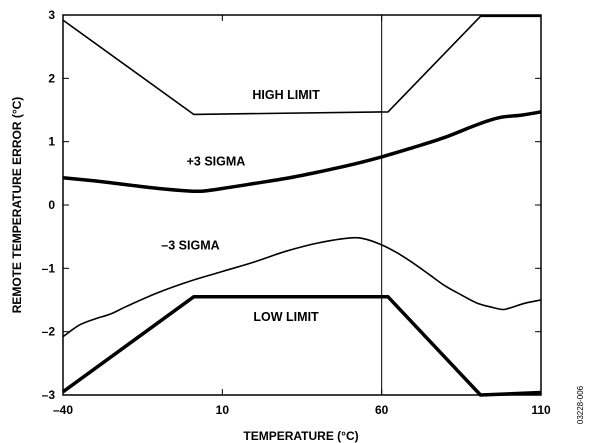 This screenshot has width=592, height=443. What do you see at coordinates (382, 410) in the screenshot?
I see `x-tick-label-2: 60` at bounding box center [382, 410].